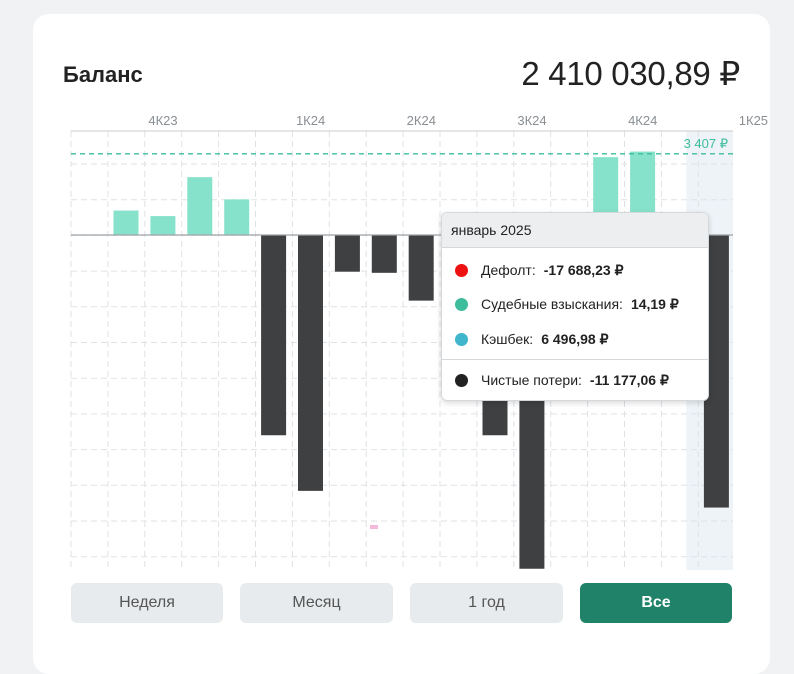 This screenshot has height=674, width=794. What do you see at coordinates (656, 603) in the screenshot?
I see `period-all-button: Все` at bounding box center [656, 603].